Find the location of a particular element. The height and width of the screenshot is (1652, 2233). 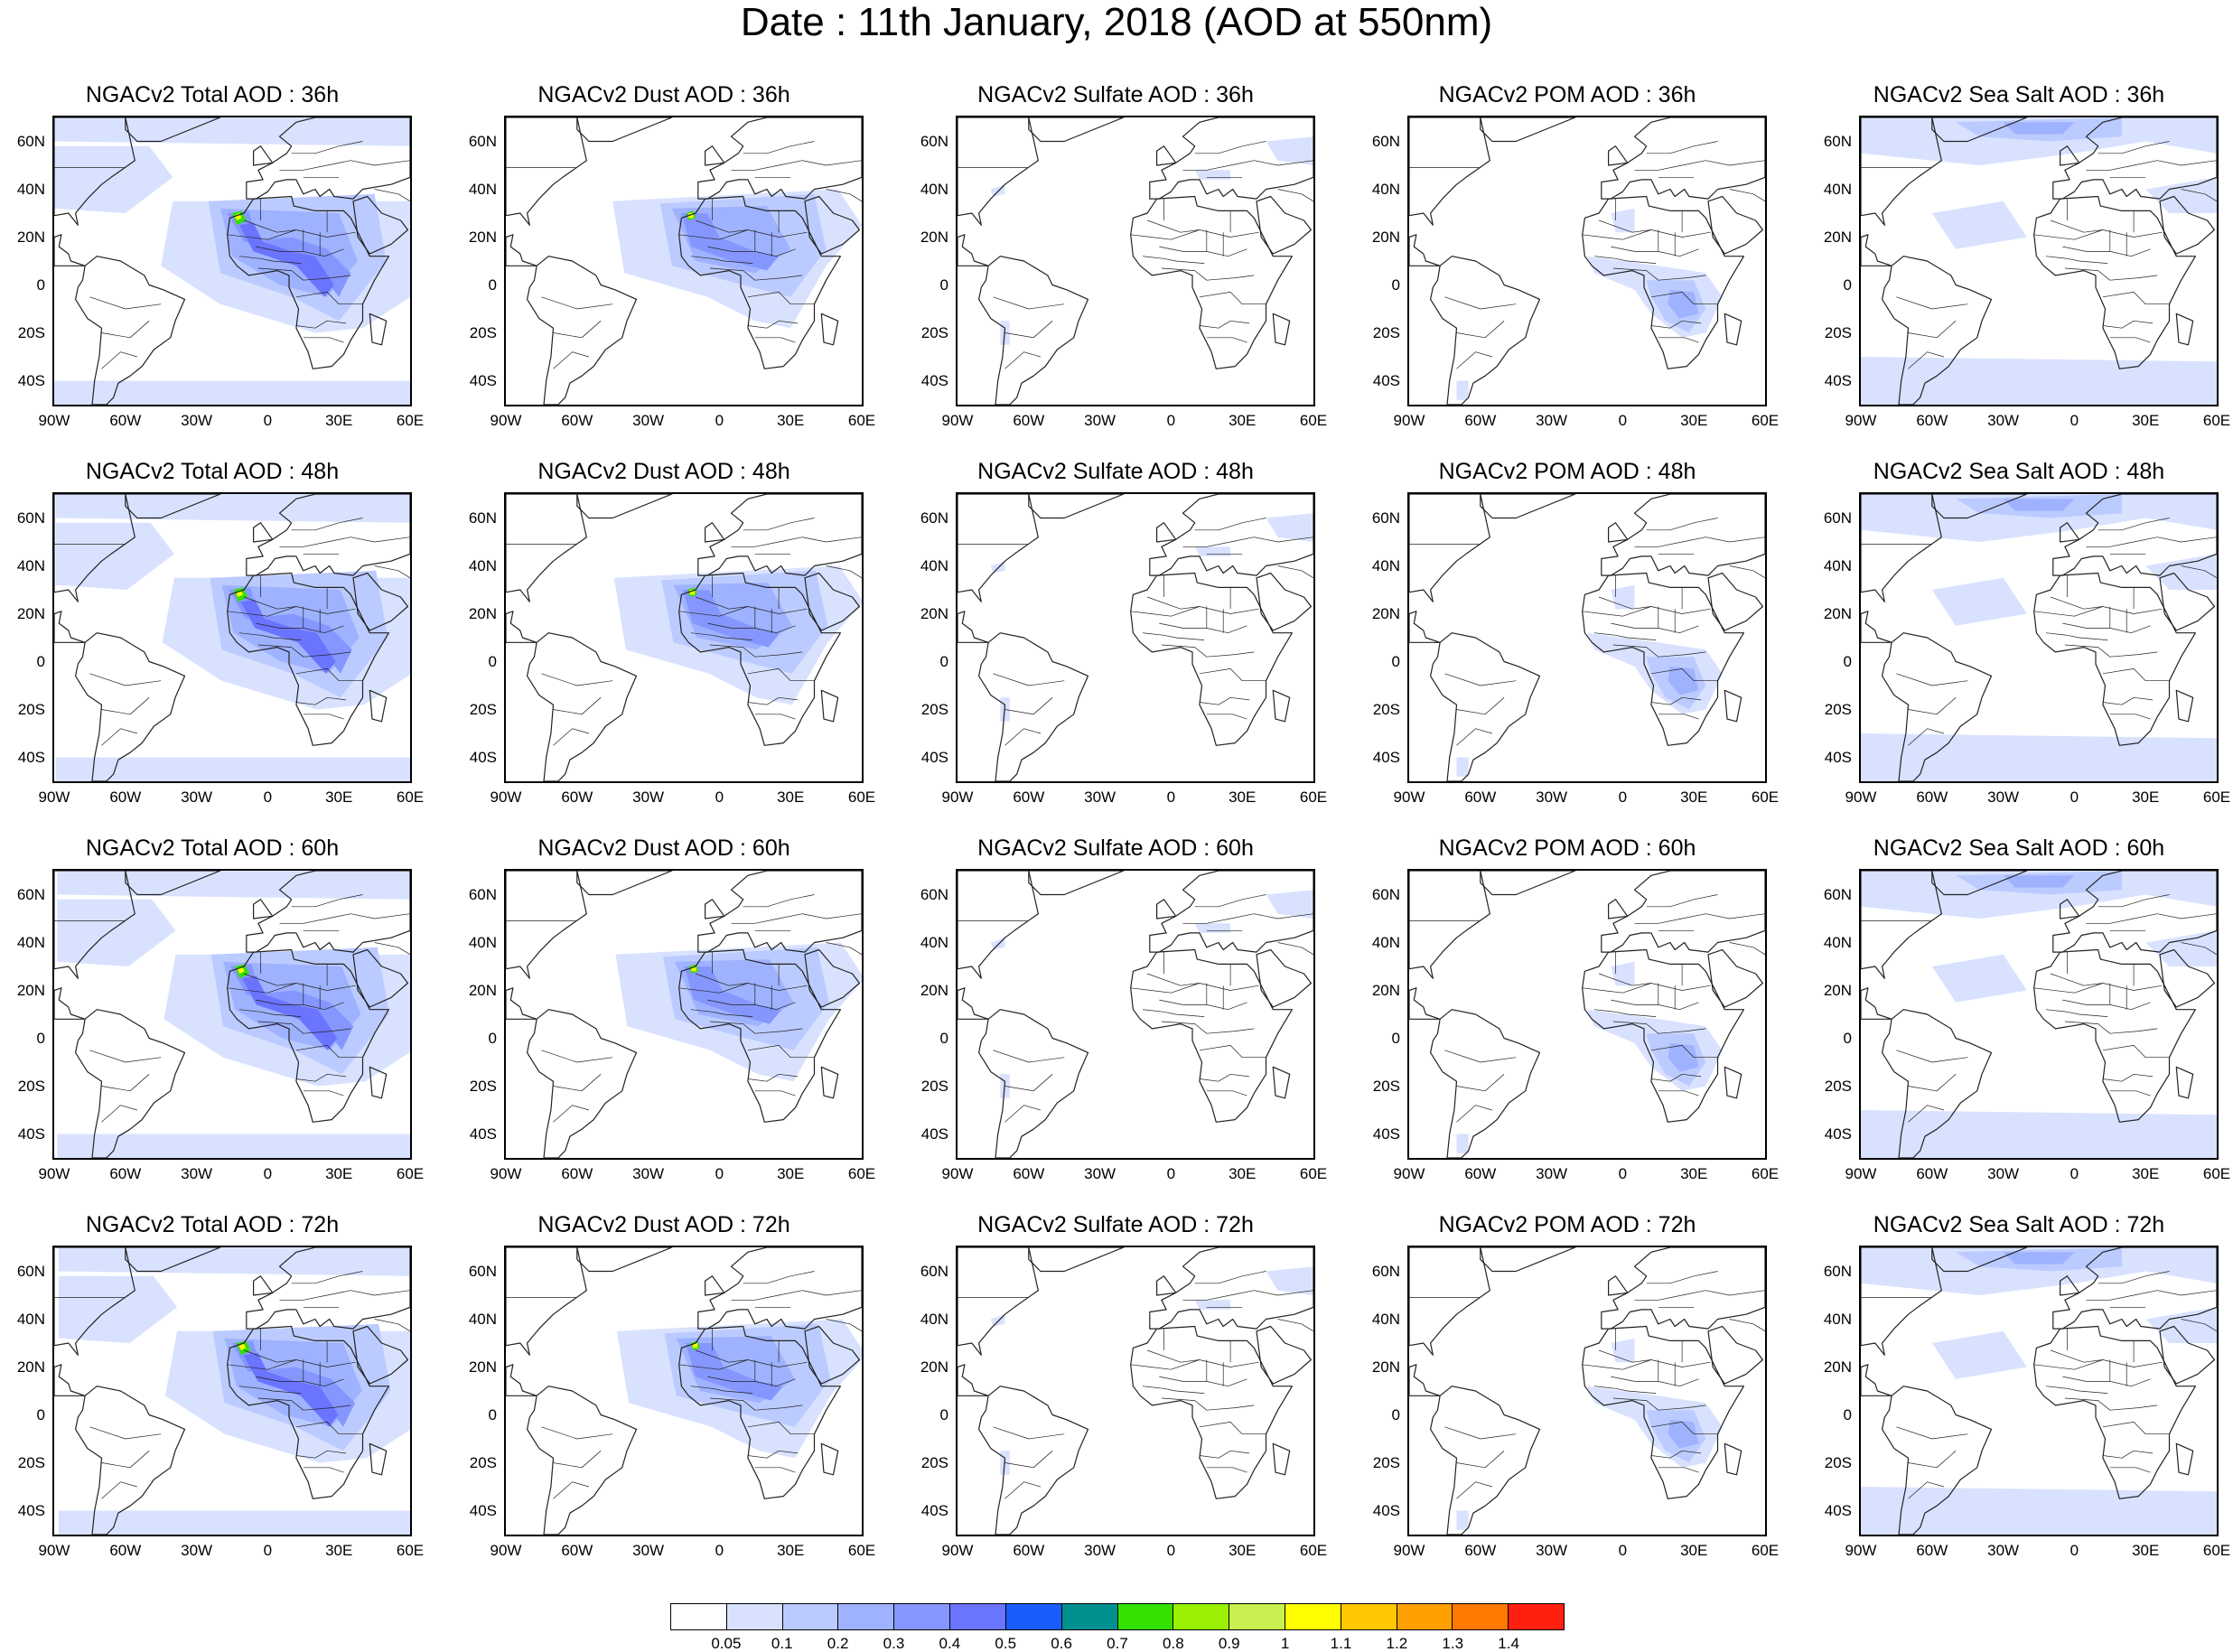

panel-title: NGACv2 POM AOD : 72h is located at coordinates (1567, 1224).